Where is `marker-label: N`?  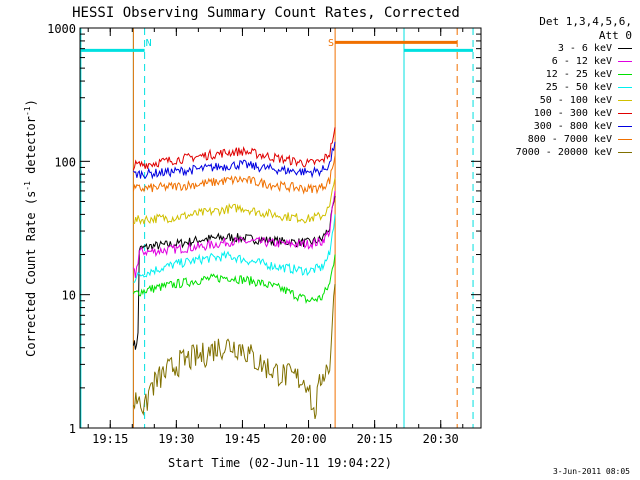
marker-label: N is located at coordinates (149, 43).